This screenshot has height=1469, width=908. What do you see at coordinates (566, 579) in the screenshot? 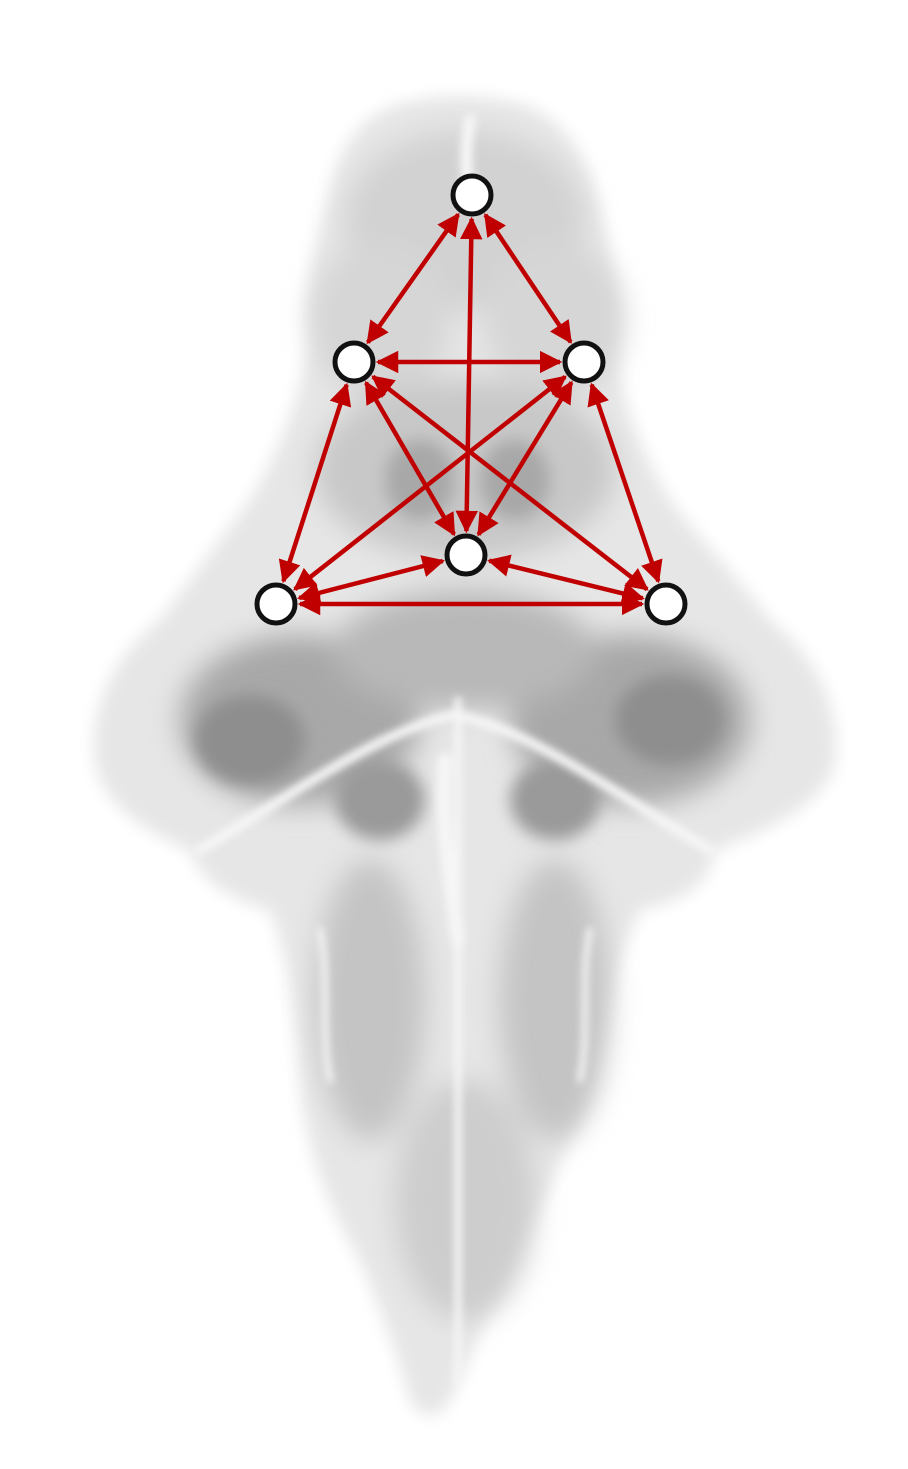
I see `edge-center-bottom-right` at bounding box center [566, 579].